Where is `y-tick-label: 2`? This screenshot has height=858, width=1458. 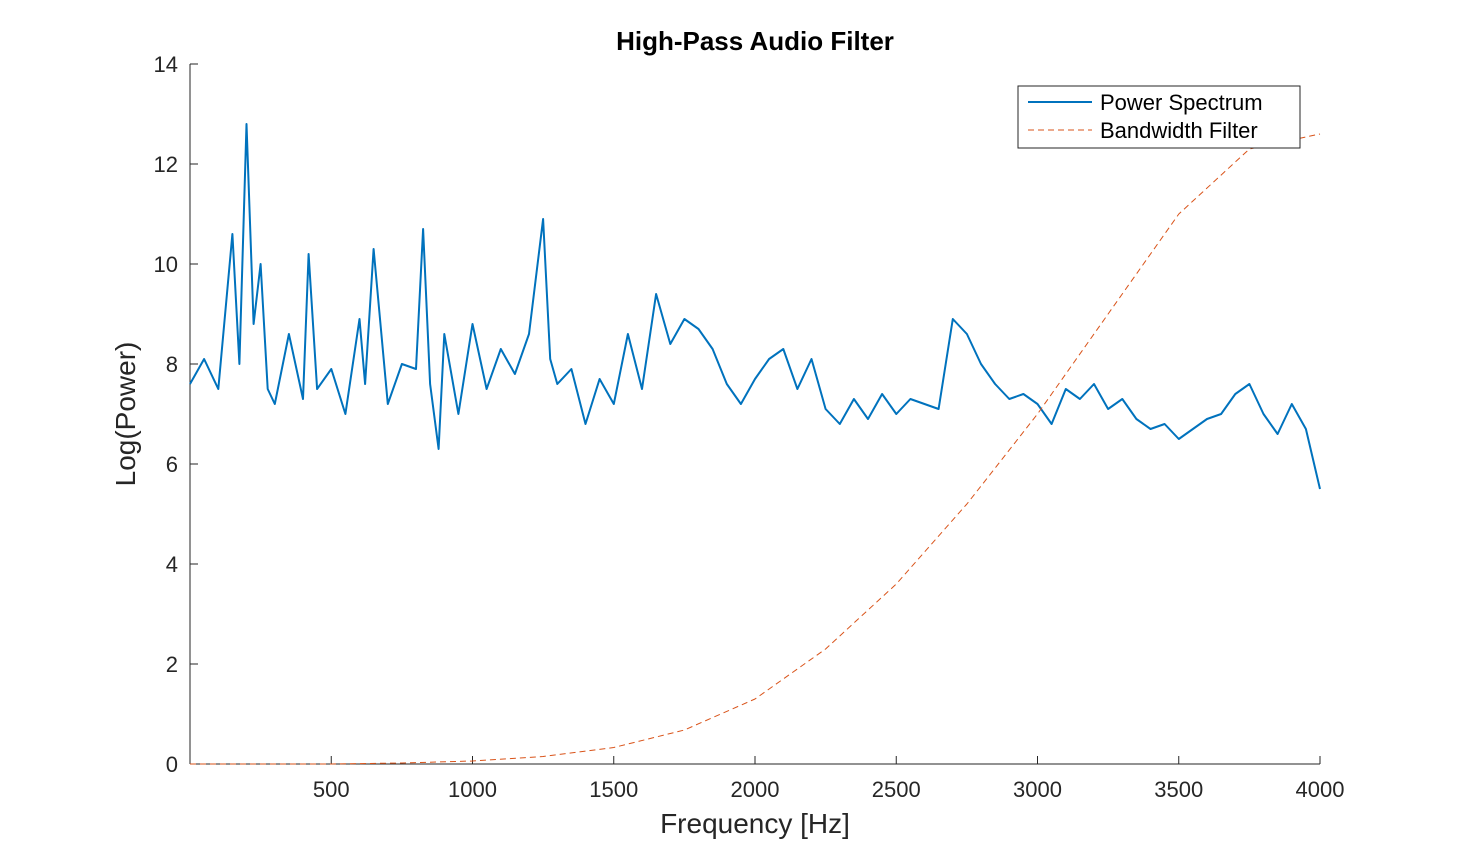 y-tick-label: 2 is located at coordinates (172, 664).